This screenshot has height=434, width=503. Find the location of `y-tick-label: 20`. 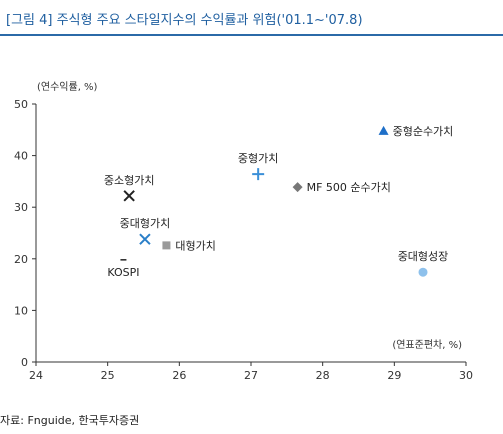

y-tick-label: 20 is located at coordinates (21, 259).